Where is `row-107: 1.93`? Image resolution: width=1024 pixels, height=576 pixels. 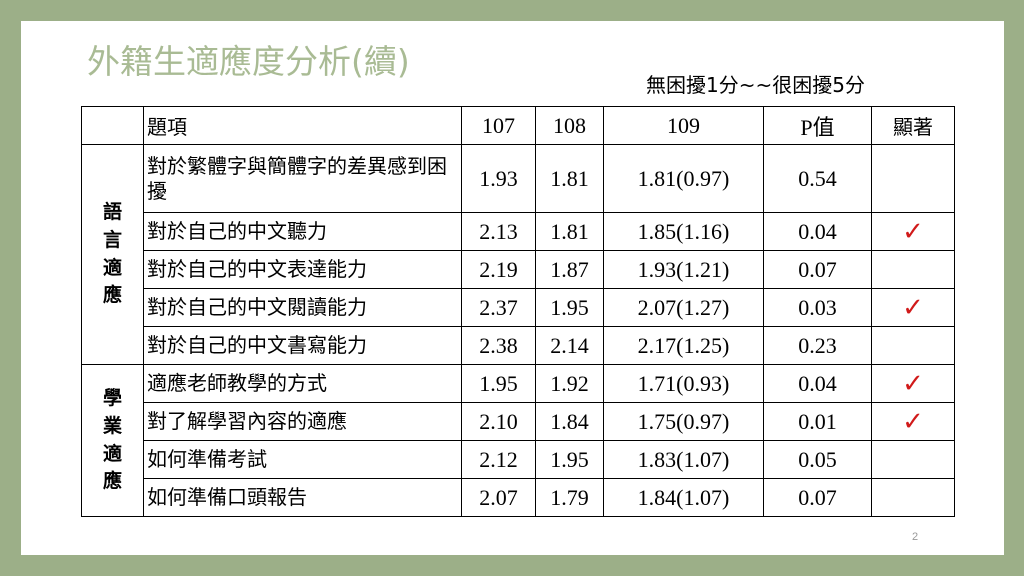 row-107: 1.93 is located at coordinates (498, 178).